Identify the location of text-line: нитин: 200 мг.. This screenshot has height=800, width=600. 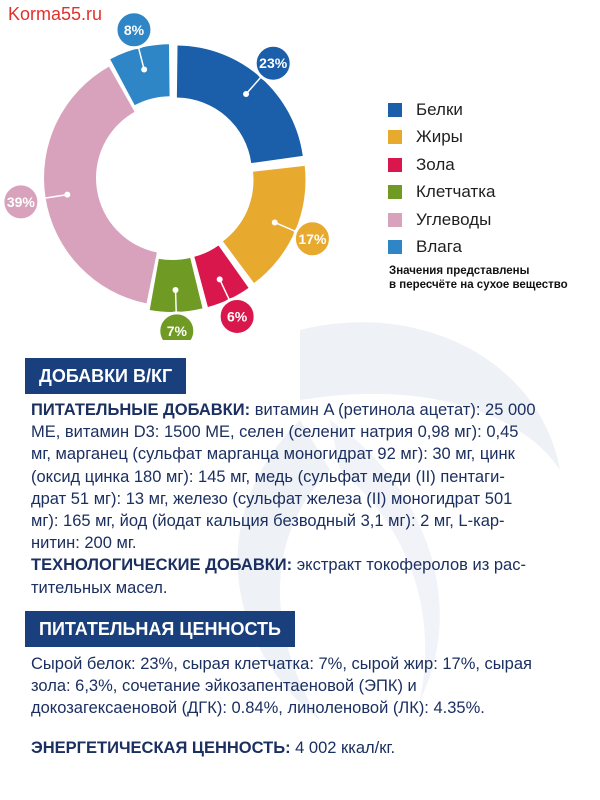
(84, 543).